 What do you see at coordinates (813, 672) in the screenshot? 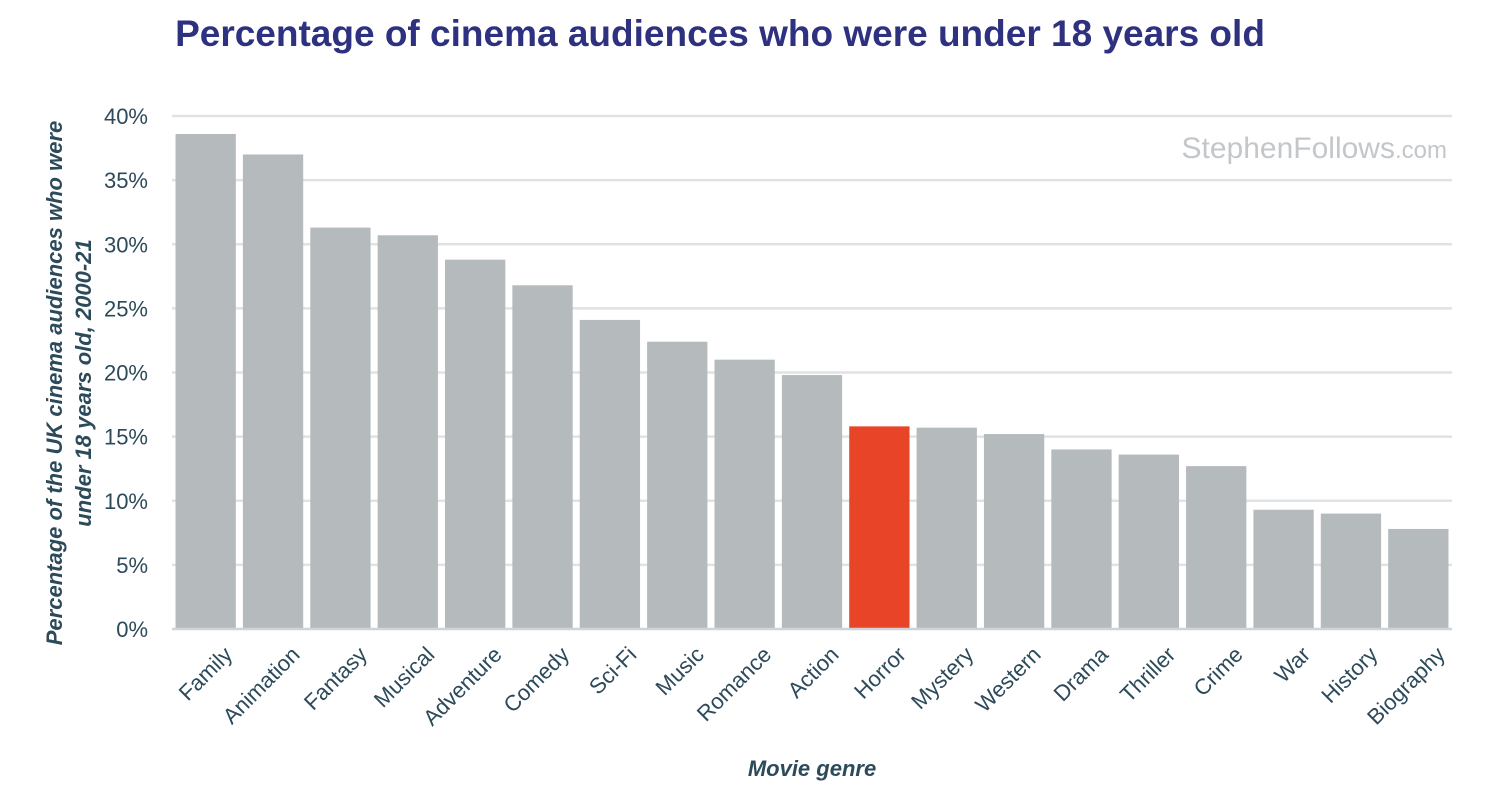
I see `x-tick-label: Action` at bounding box center [813, 672].